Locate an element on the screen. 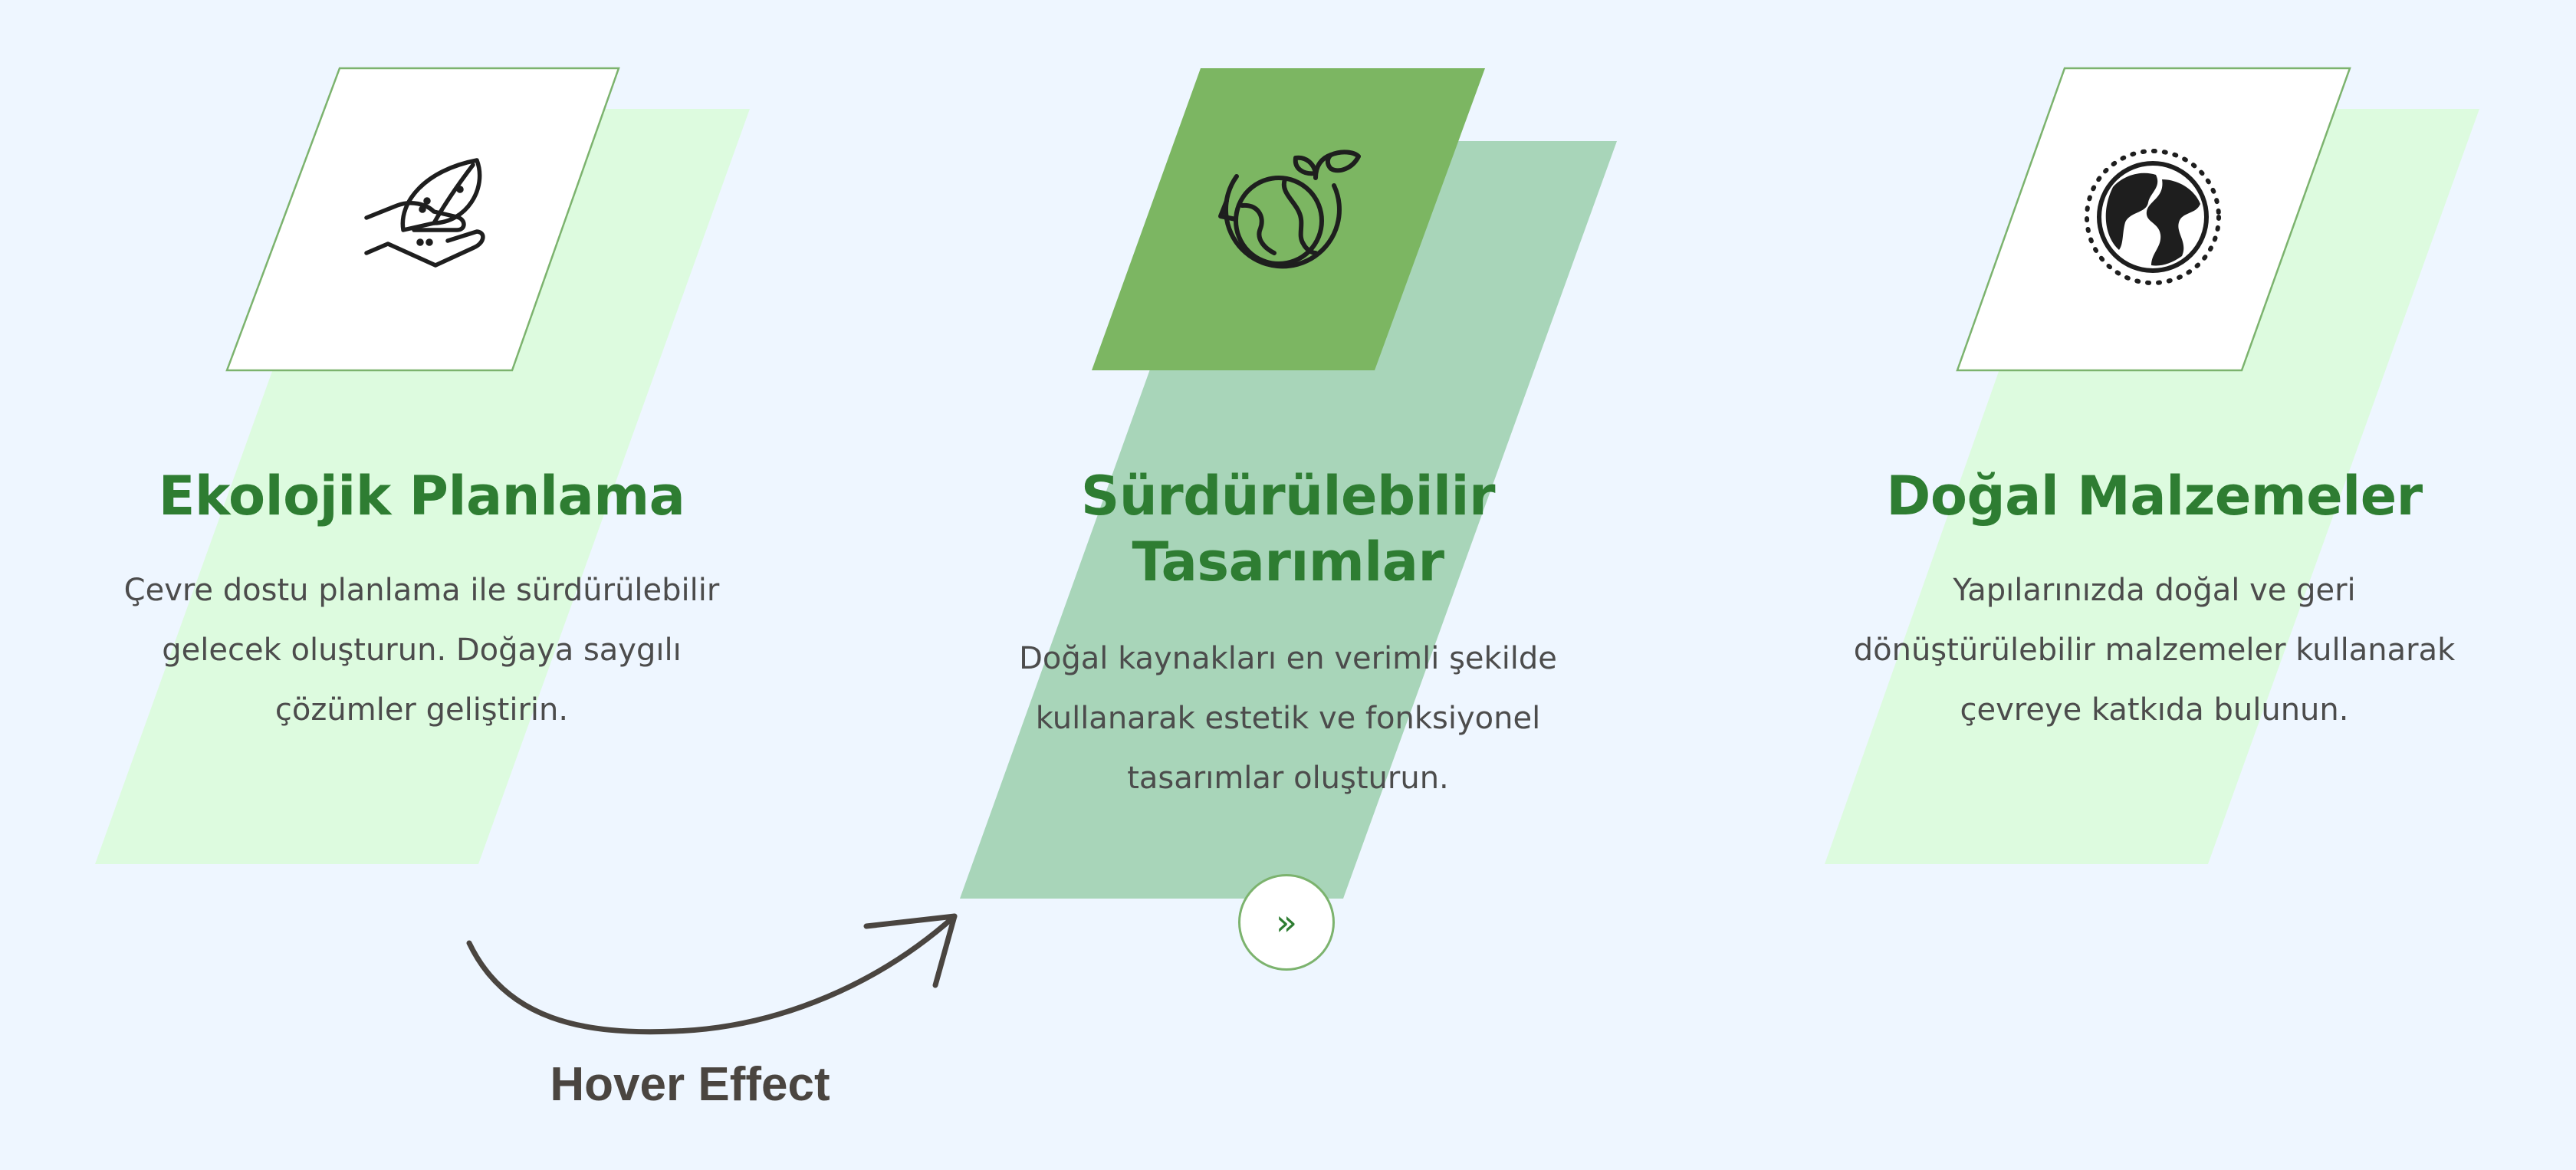 The image size is (2576, 1170). globe-icon is located at coordinates (2153, 217).